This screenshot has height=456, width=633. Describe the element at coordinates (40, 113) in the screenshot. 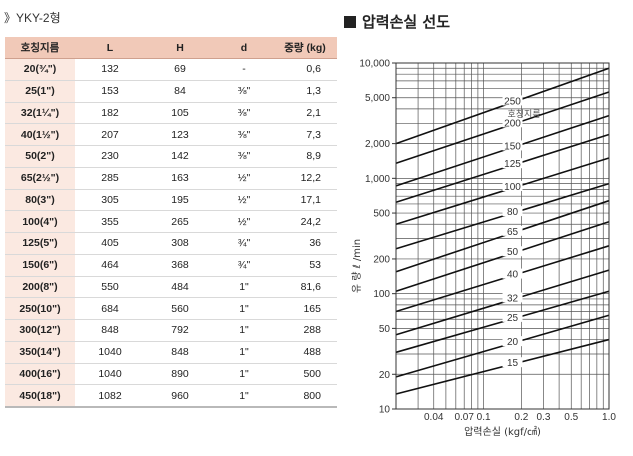

I see `cell-nominal-size: 32(1¼")` at that location.